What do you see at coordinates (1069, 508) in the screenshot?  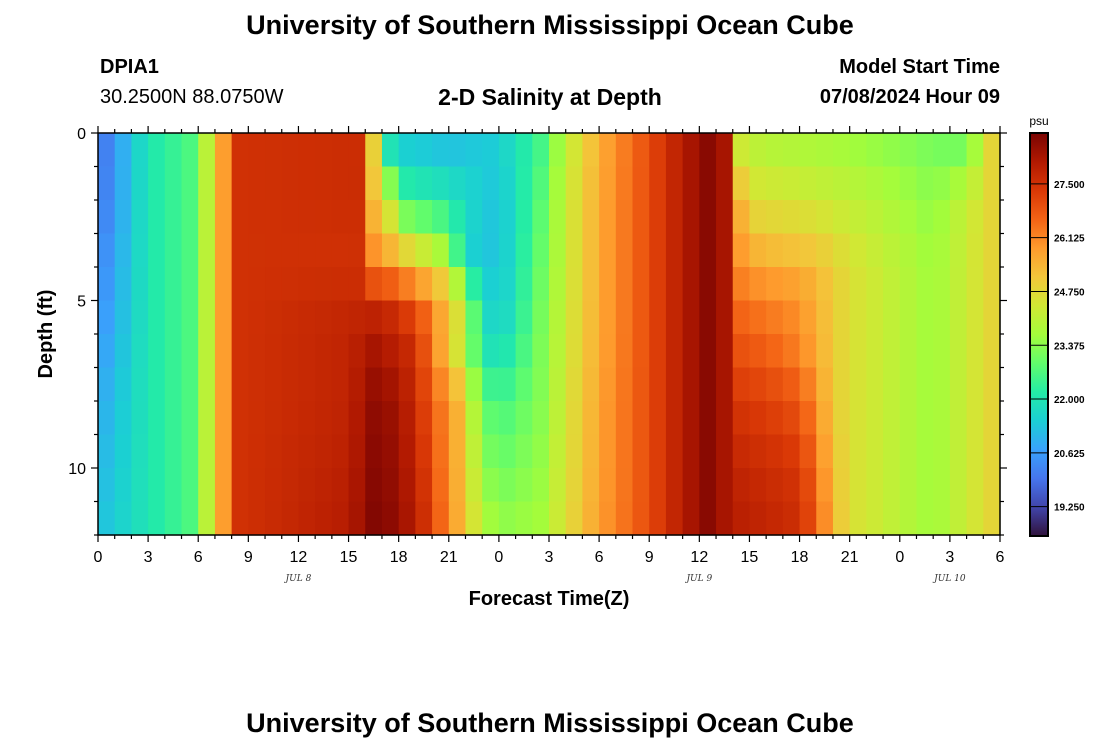 I see `colorbar-tick-label: 19.250` at bounding box center [1069, 508].